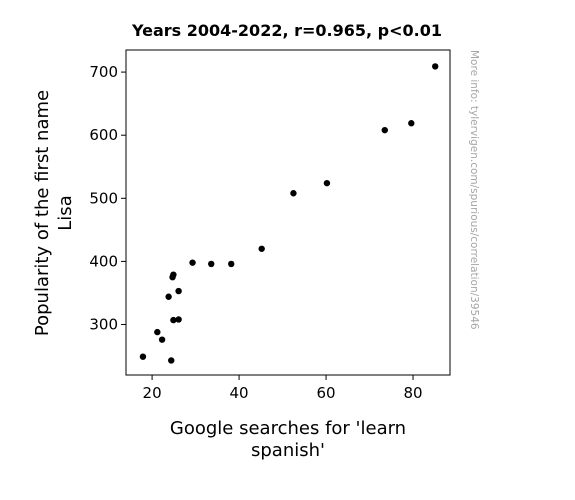  I want to click on x-axis-label-line-1: Google searches for 'learn, so click(288, 428).